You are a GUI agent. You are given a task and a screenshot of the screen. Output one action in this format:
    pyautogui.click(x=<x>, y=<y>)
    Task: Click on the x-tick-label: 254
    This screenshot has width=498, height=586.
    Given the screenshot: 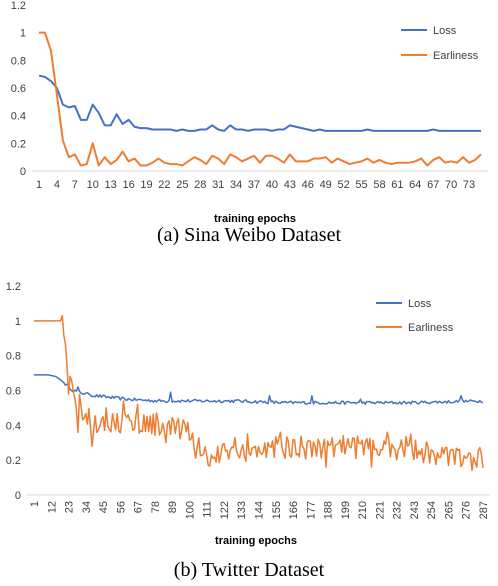 What is the action you would take?
    pyautogui.click(x=432, y=510)
    